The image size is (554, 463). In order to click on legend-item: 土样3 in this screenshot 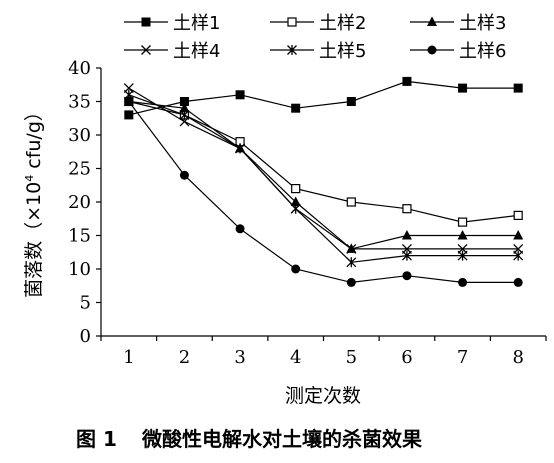, I will do `click(458, 23)`.